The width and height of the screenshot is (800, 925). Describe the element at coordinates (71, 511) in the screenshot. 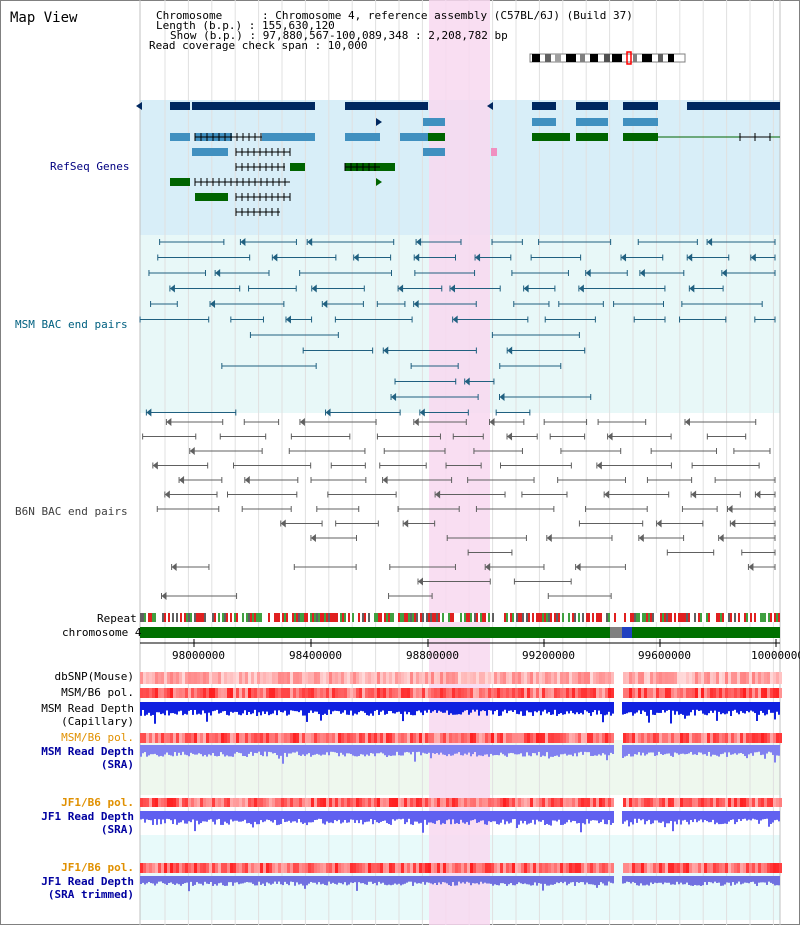

I see `b6n-bac-label: B6N BAC end pairs` at that location.